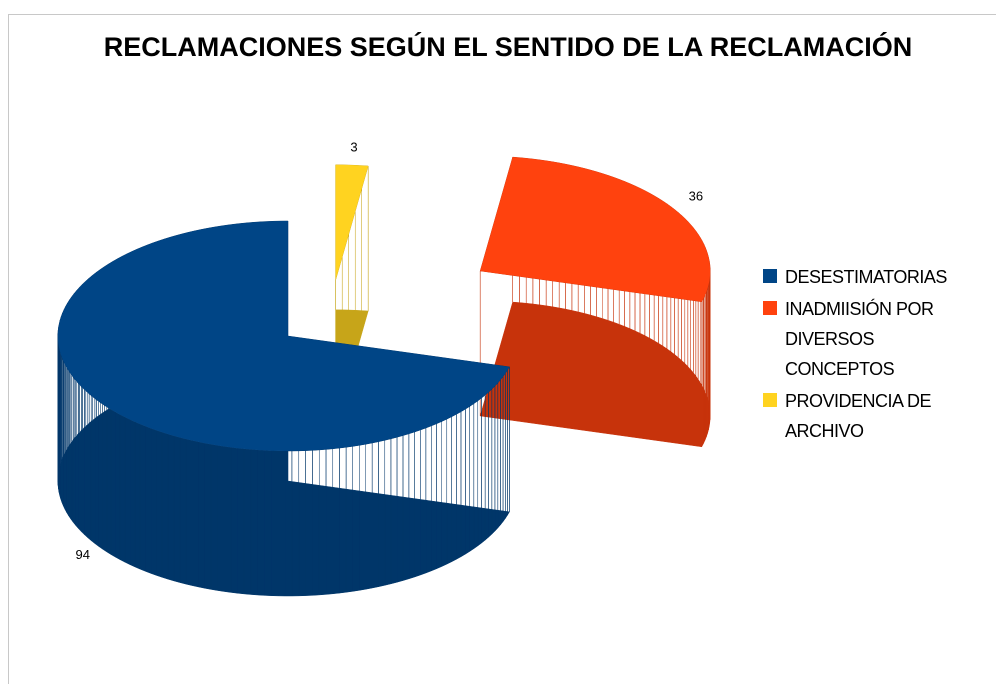  I want to click on legend-label: INADMIISIÓN POR DIVERSOS CONCEPTOS, so click(859, 339).